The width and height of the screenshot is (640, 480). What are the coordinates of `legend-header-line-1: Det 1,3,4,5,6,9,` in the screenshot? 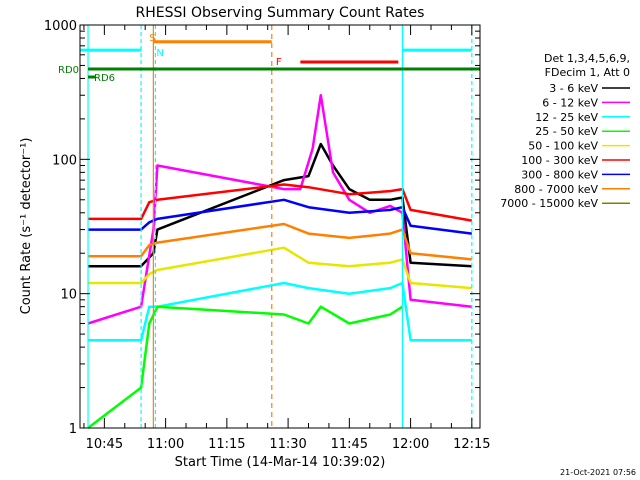 It's located at (587, 58).